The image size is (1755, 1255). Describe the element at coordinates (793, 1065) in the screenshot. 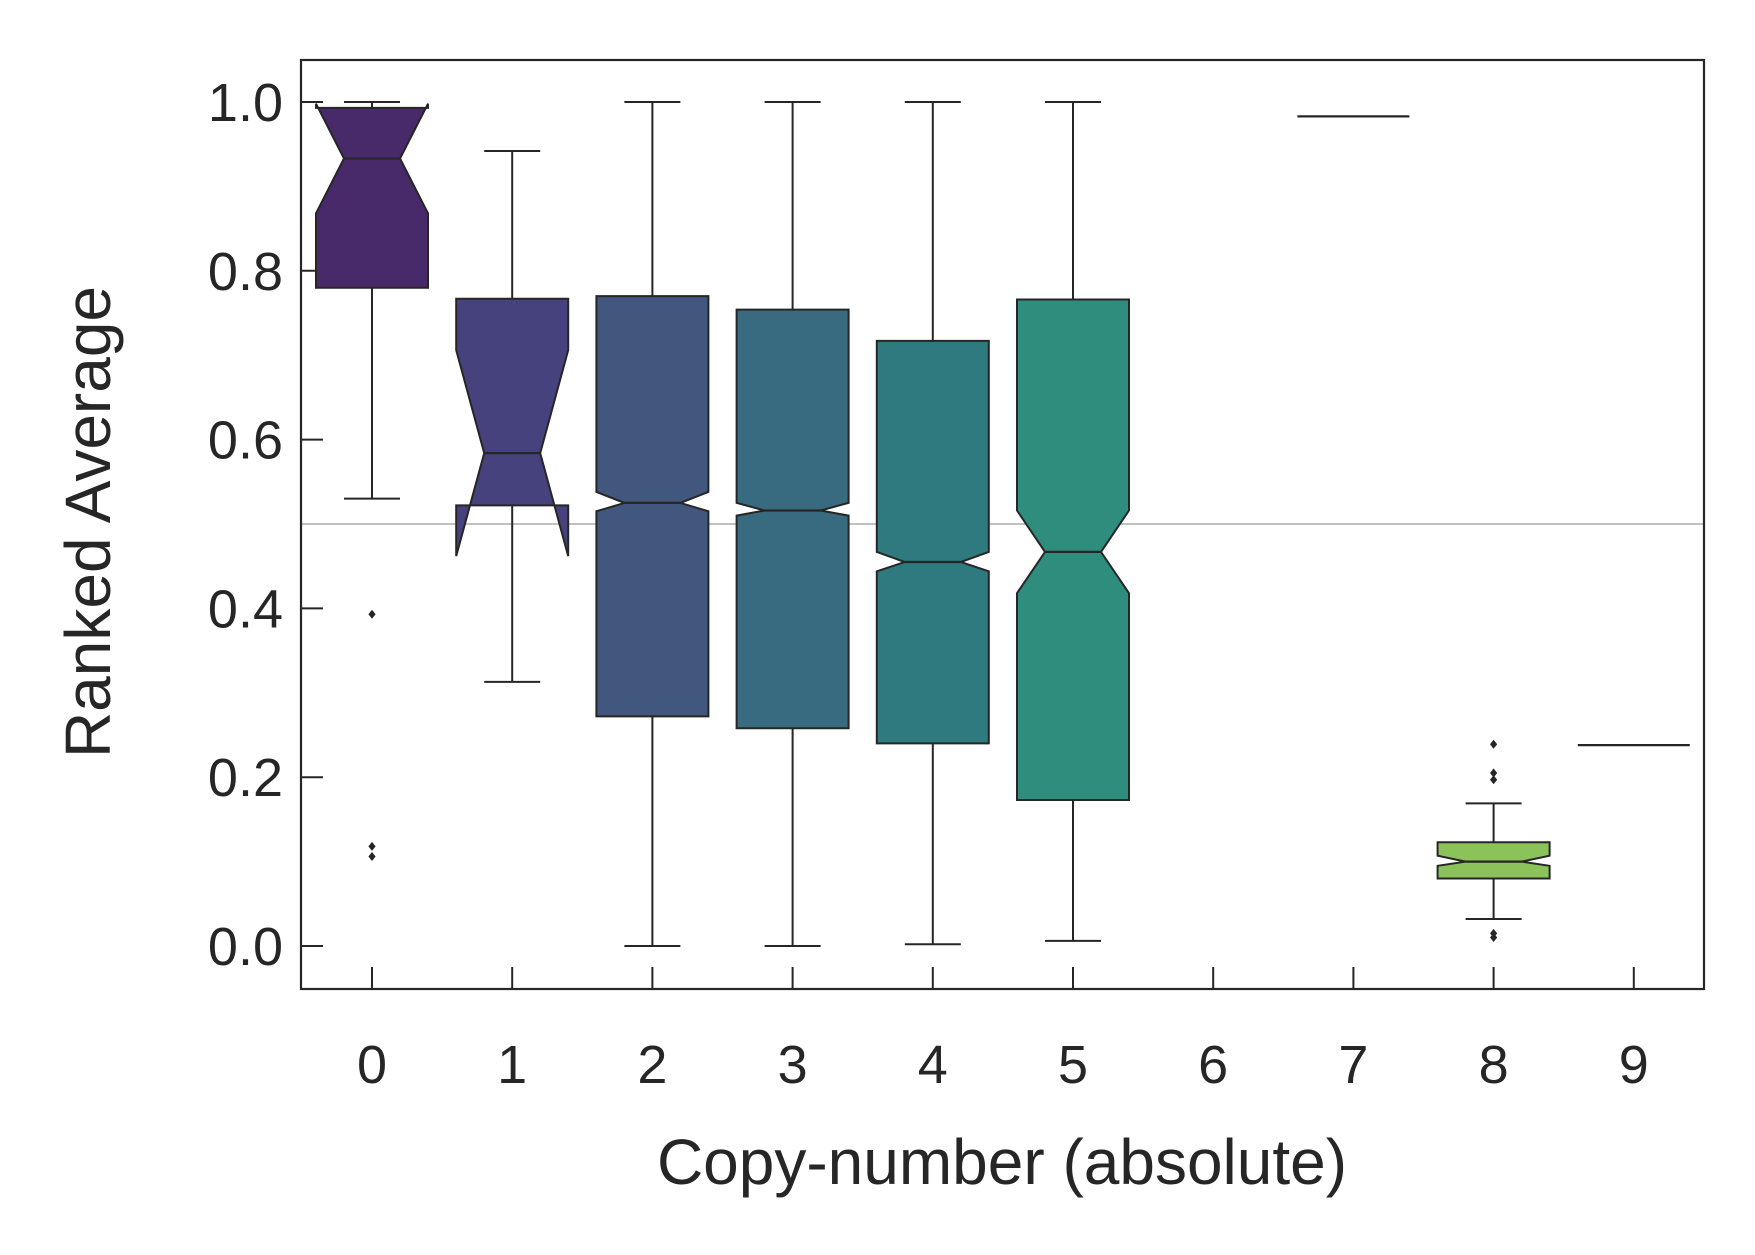

I see `x-tick-label: 3` at that location.